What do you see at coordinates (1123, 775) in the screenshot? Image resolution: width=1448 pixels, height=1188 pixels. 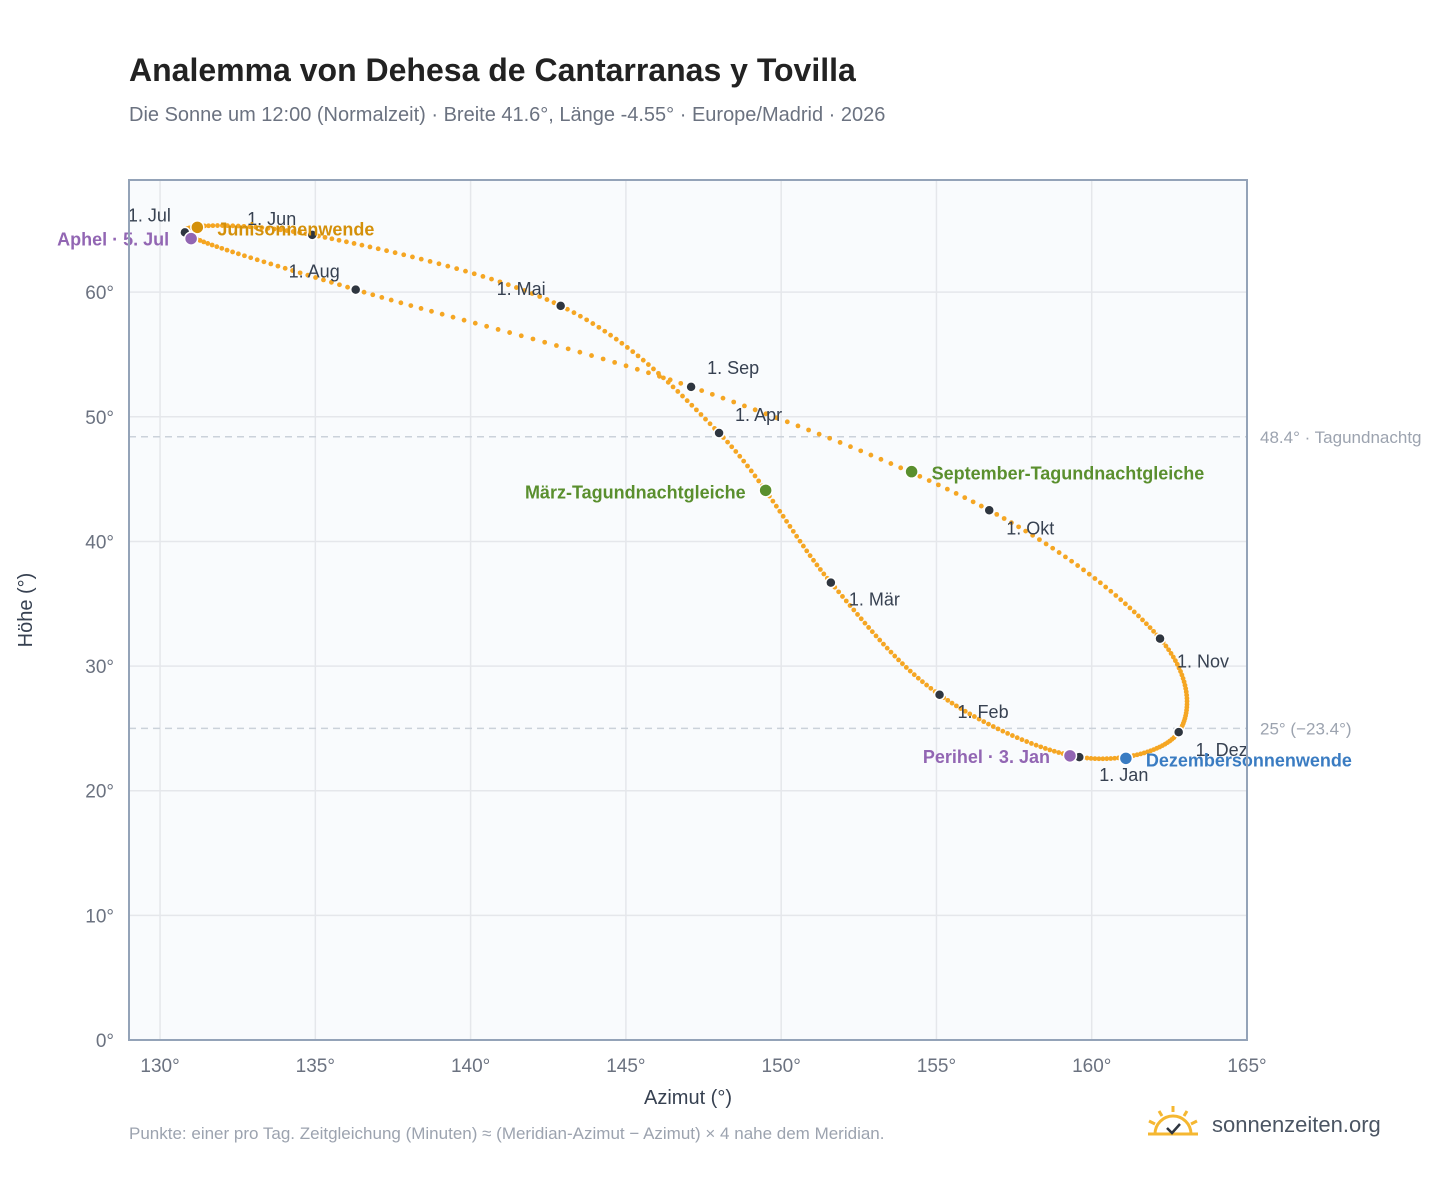 I see `month-label: 1. Jan` at bounding box center [1123, 775].